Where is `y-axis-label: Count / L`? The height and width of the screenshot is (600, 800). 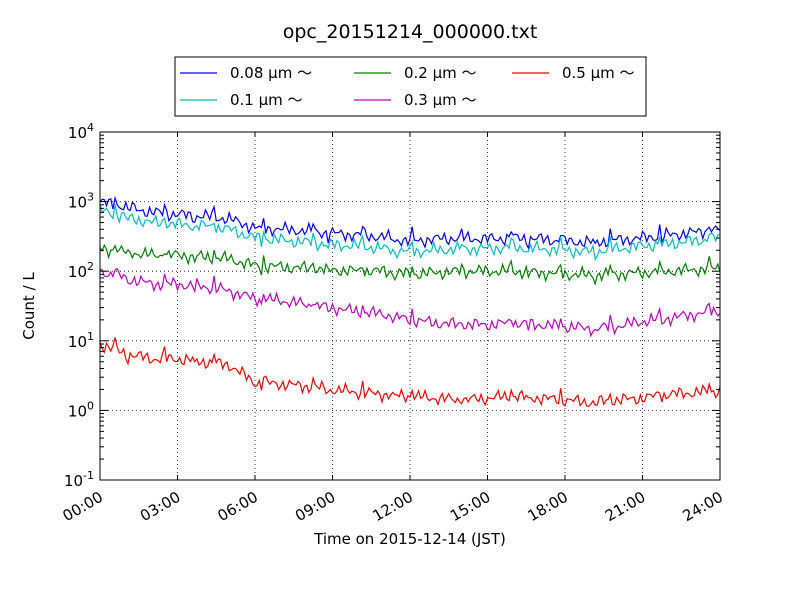
y-axis-label: Count / L is located at coordinates (29, 306).